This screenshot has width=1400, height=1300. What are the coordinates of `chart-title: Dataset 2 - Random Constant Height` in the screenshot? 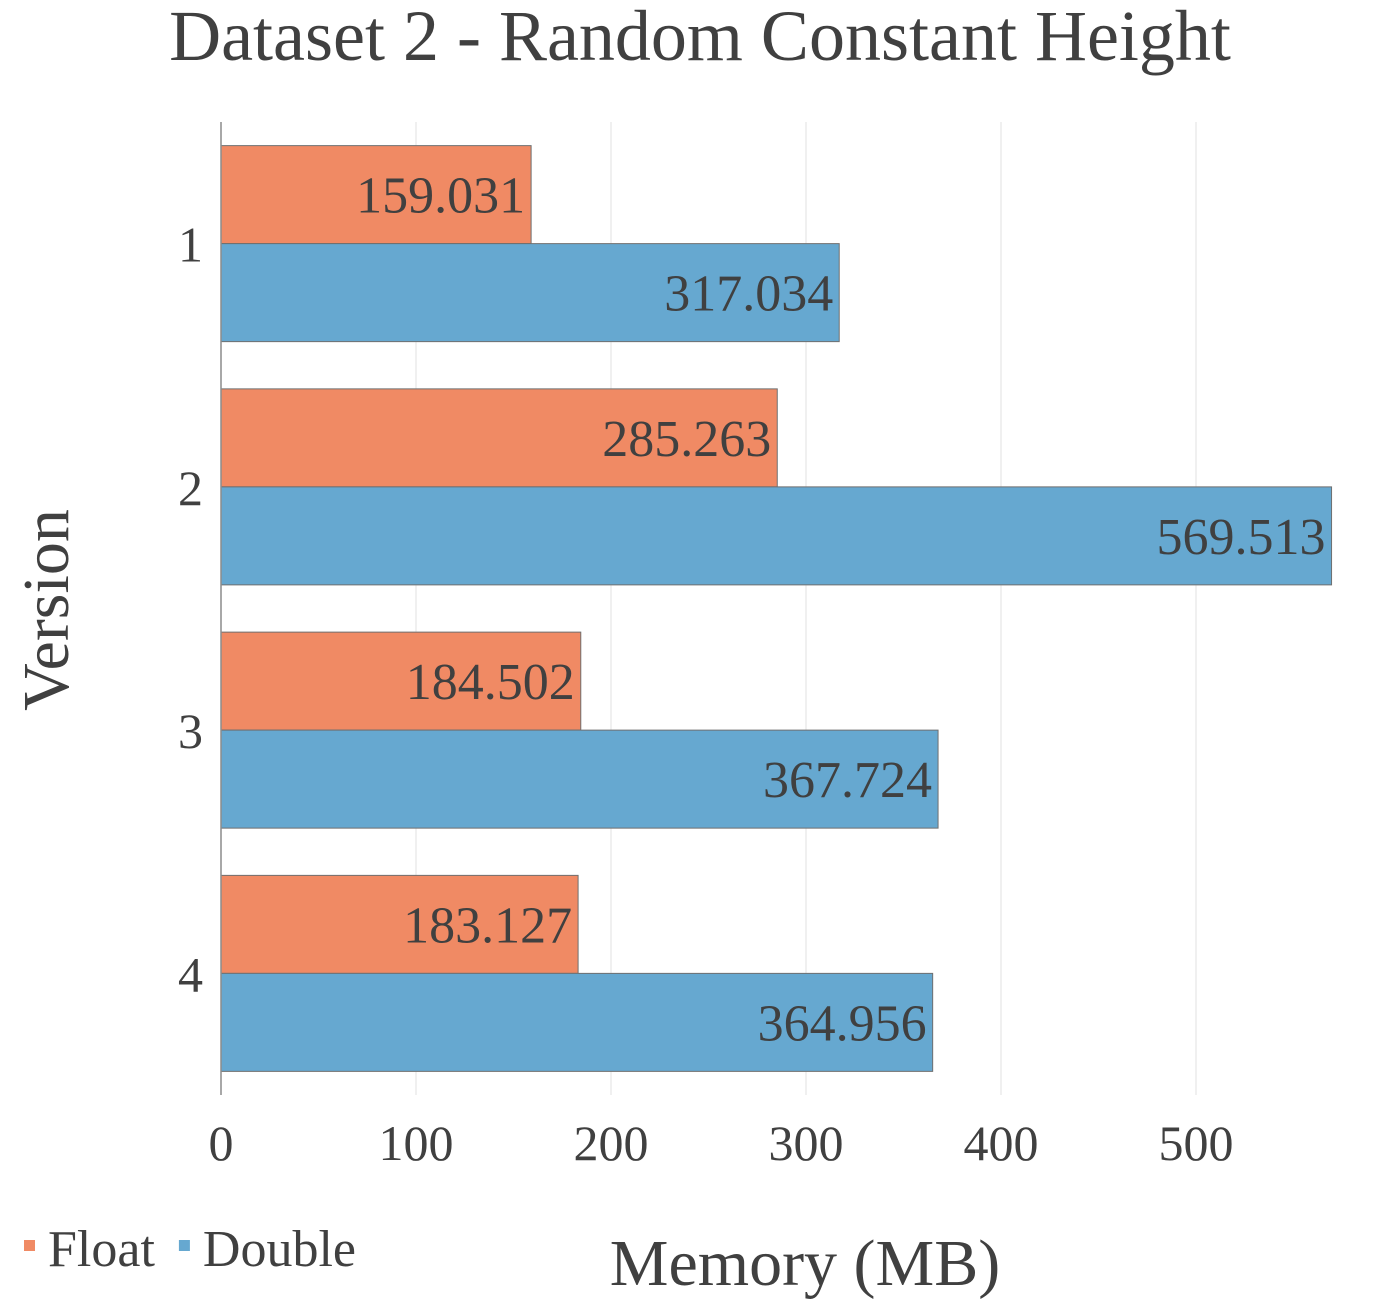 It's located at (700, 38).